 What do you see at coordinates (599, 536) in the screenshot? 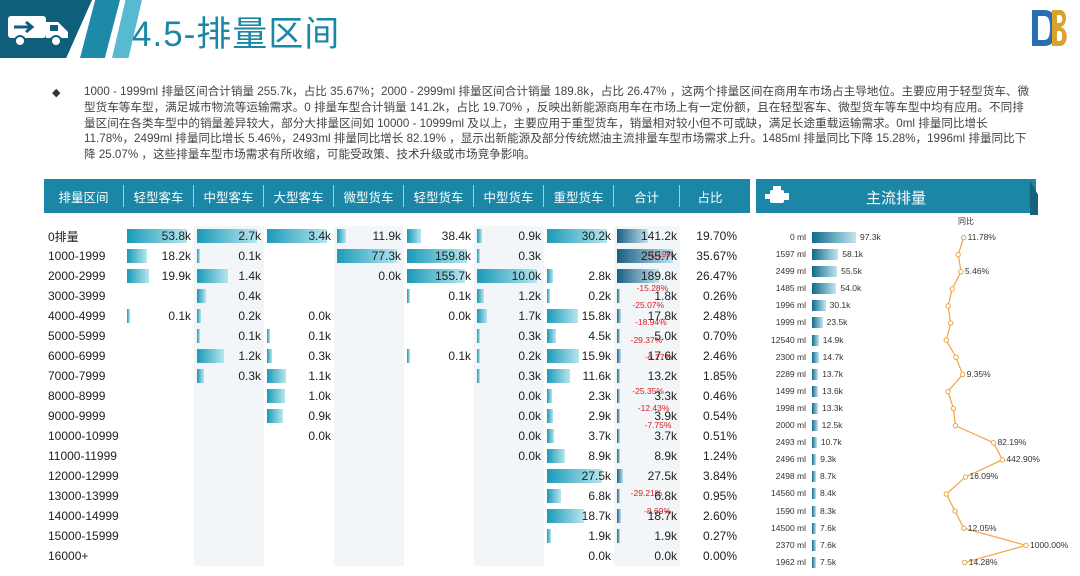
I see `cell-value: 1.9k` at bounding box center [599, 536].